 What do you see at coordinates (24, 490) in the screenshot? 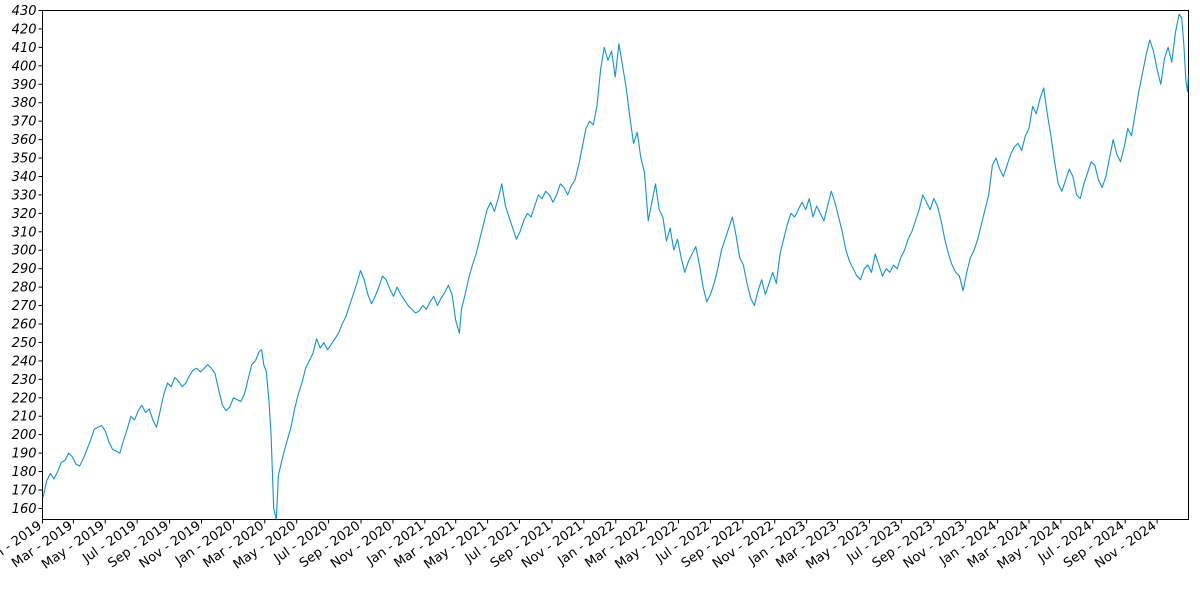
I see `y-tick-label: 170` at bounding box center [24, 490].